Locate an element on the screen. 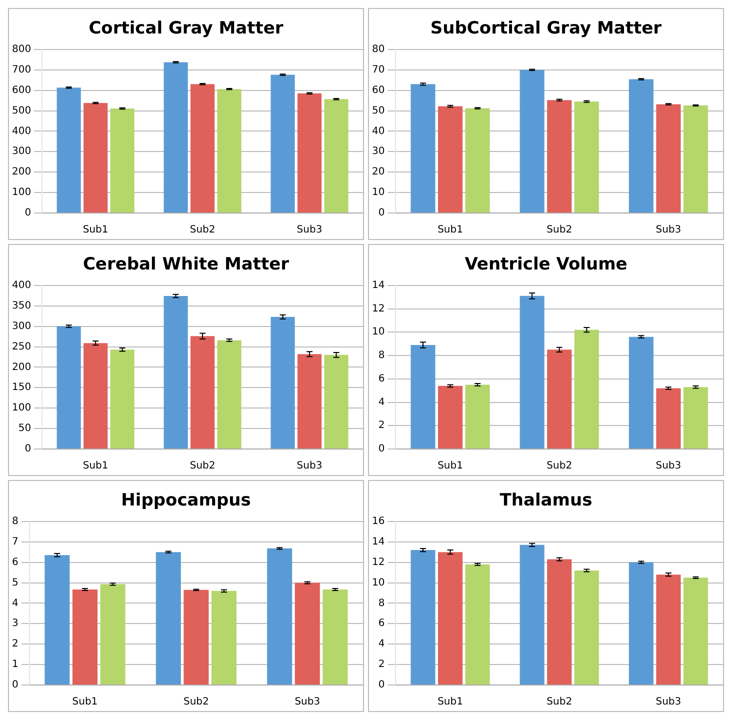 This screenshot has width=740, height=726. y-tick-label: 3 is located at coordinates (15, 624).